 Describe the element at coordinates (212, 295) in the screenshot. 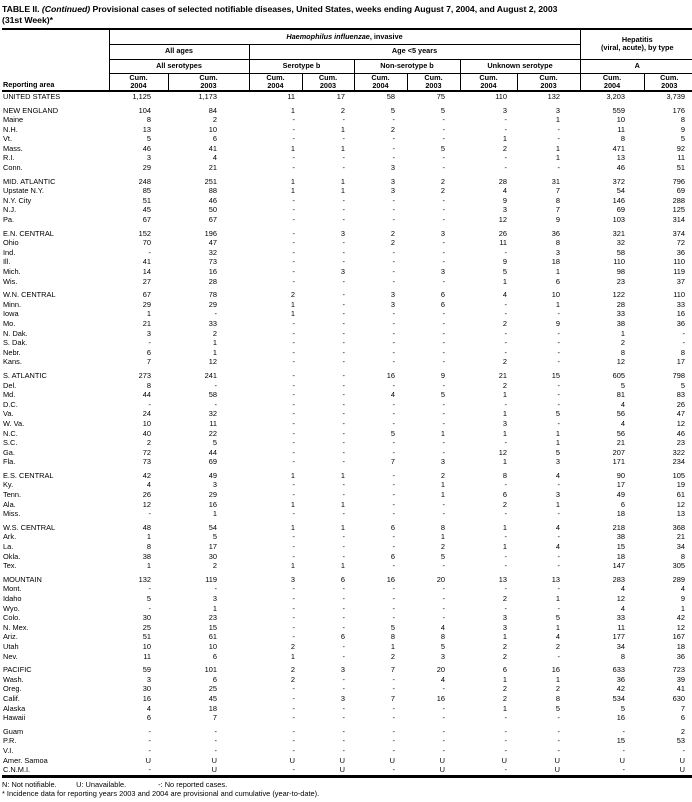

I see `value-cell: 78` at that location.